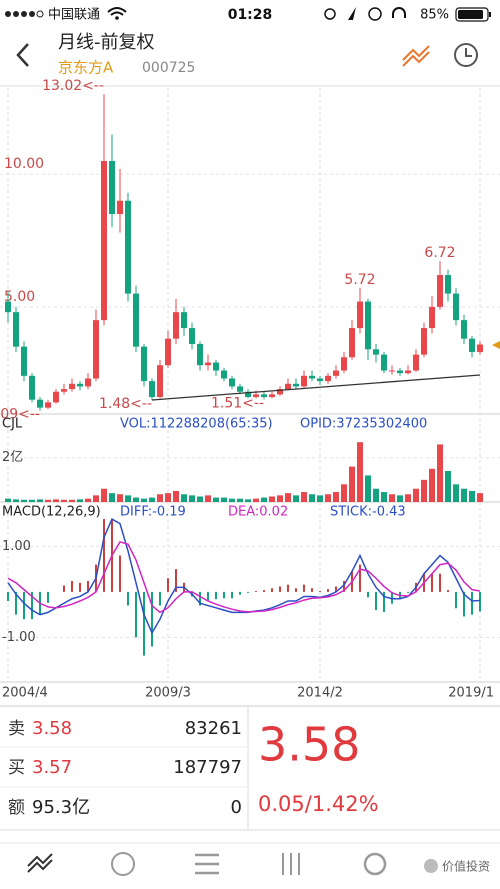  What do you see at coordinates (51, 512) in the screenshot?
I see `indicator-title: MACD(12,26,9)` at bounding box center [51, 512].